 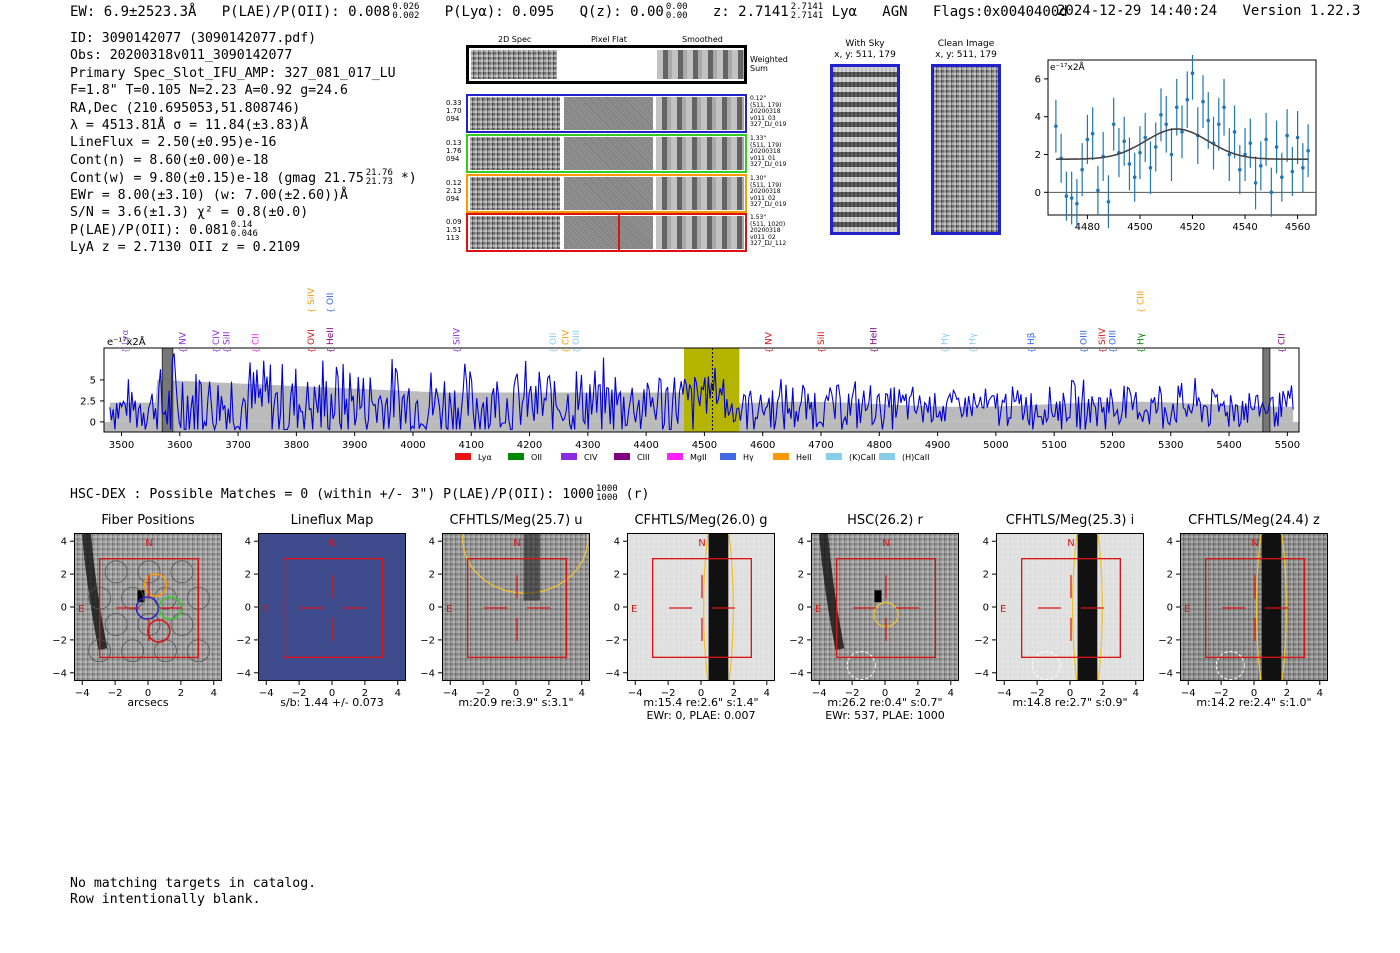 What do you see at coordinates (1068, 67) in the screenshot?
I see `fit-ylabel: e⁻¹⁷x2Å` at bounding box center [1068, 67].